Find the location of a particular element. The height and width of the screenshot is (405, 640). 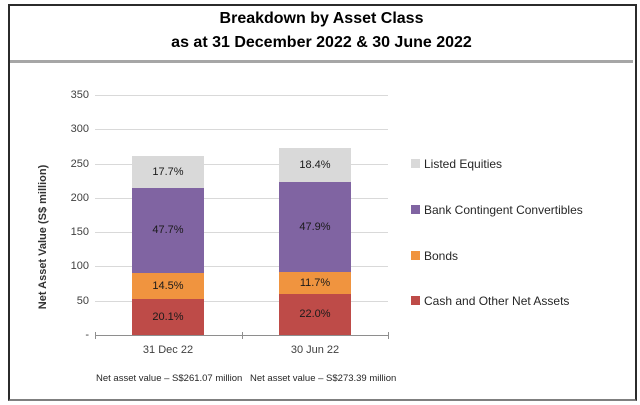

percent-label: 20.1% is located at coordinates (168, 317).